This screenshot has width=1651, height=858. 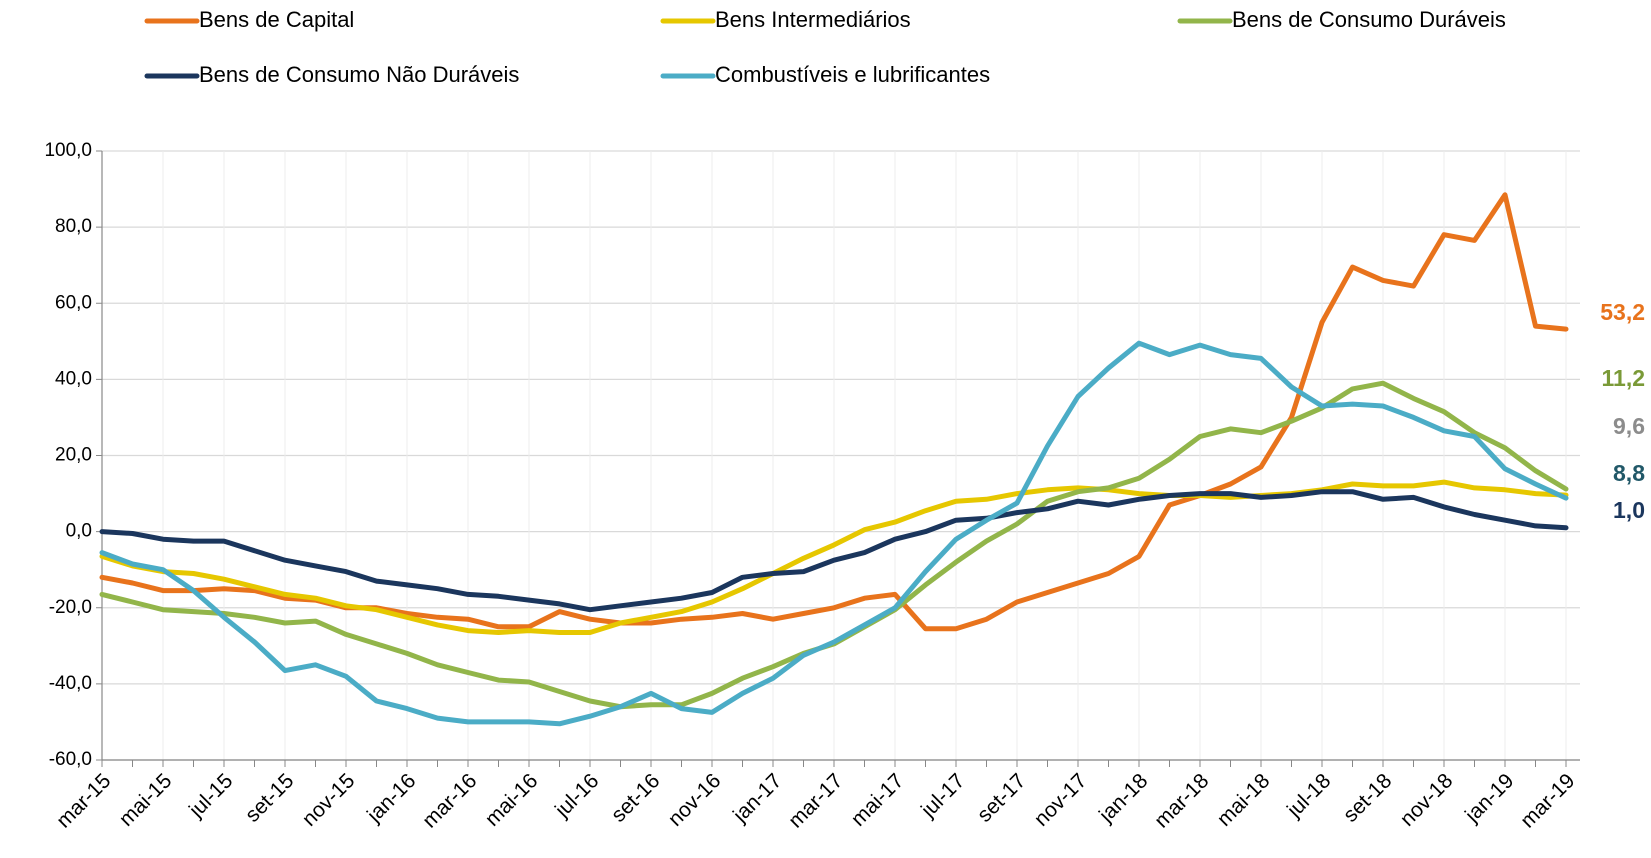 I want to click on x-tick-label: nov-16, so click(x=695, y=800).